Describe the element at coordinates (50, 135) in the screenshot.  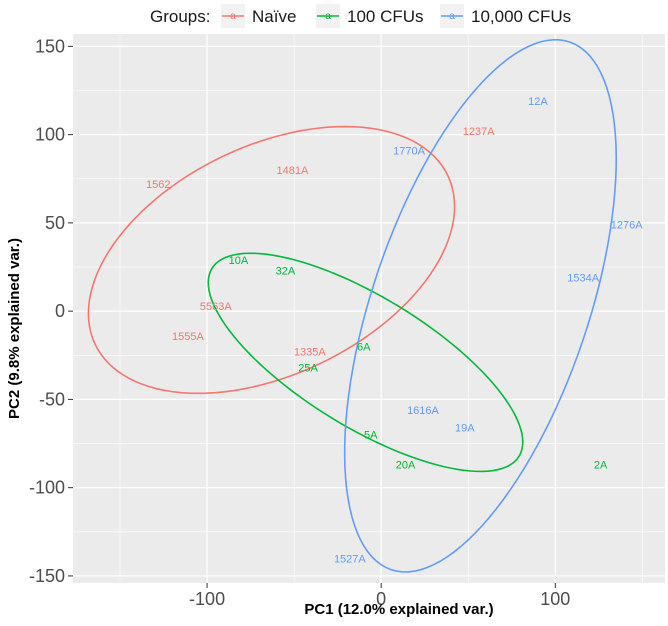
I see `y-tick-label: 100` at that location.